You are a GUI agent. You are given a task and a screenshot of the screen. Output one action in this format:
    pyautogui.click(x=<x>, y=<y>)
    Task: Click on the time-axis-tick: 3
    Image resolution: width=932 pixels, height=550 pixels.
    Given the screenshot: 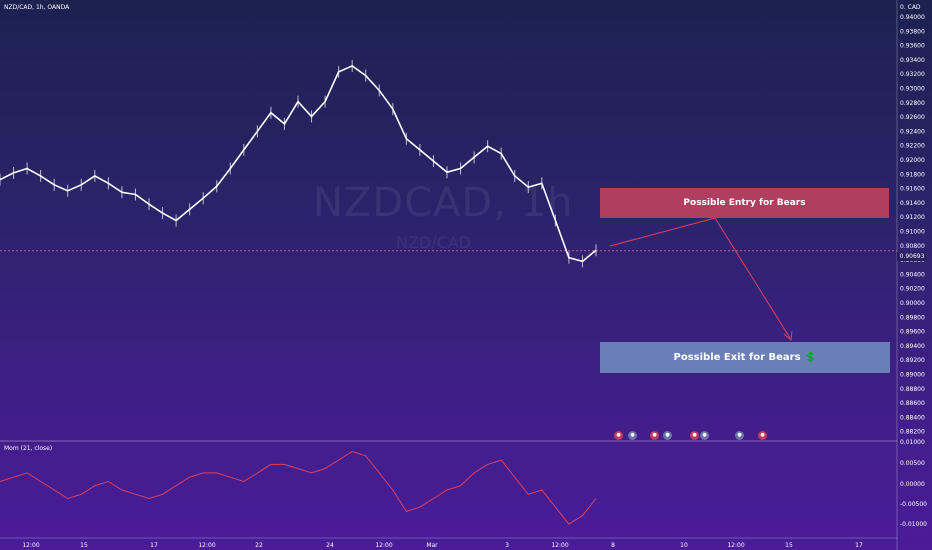 What is the action you would take?
    pyautogui.click(x=507, y=545)
    